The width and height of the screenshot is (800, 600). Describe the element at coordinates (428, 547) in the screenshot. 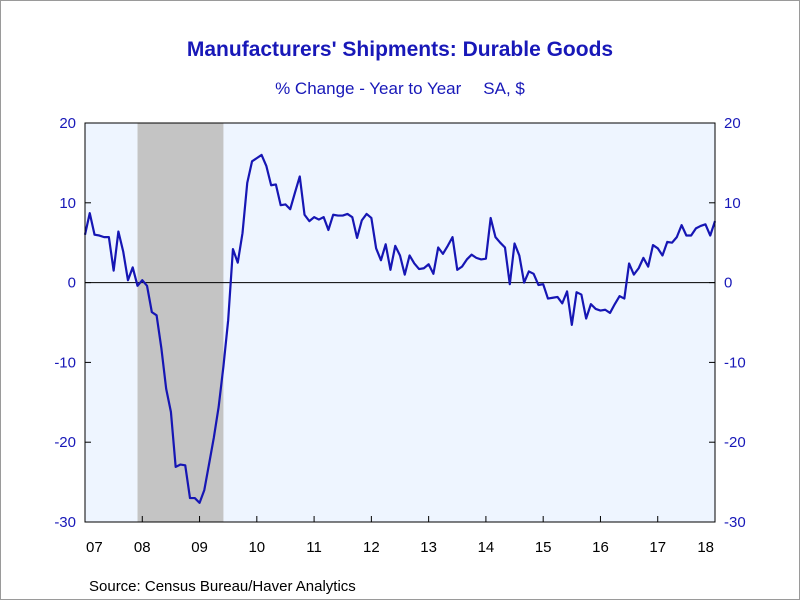

I see `x-tick-label: 13` at that location.